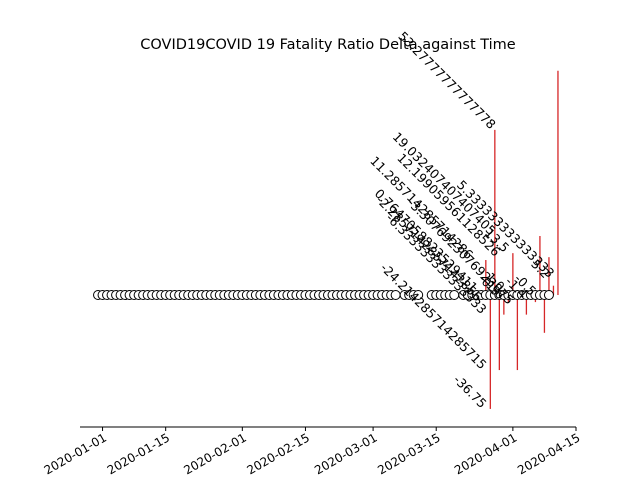 The image size is (640, 480). I want to click on x-tick-label: 2020-02-01, so click(214, 453).